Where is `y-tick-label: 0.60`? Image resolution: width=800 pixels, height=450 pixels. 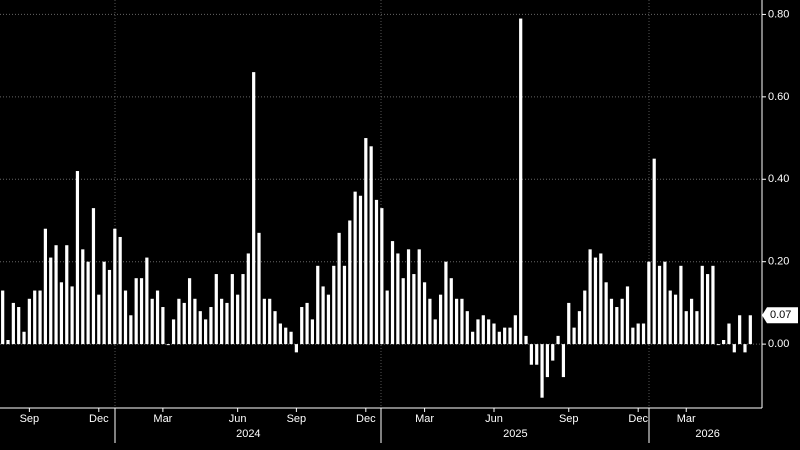
y-tick-label: 0.60 is located at coordinates (778, 97).